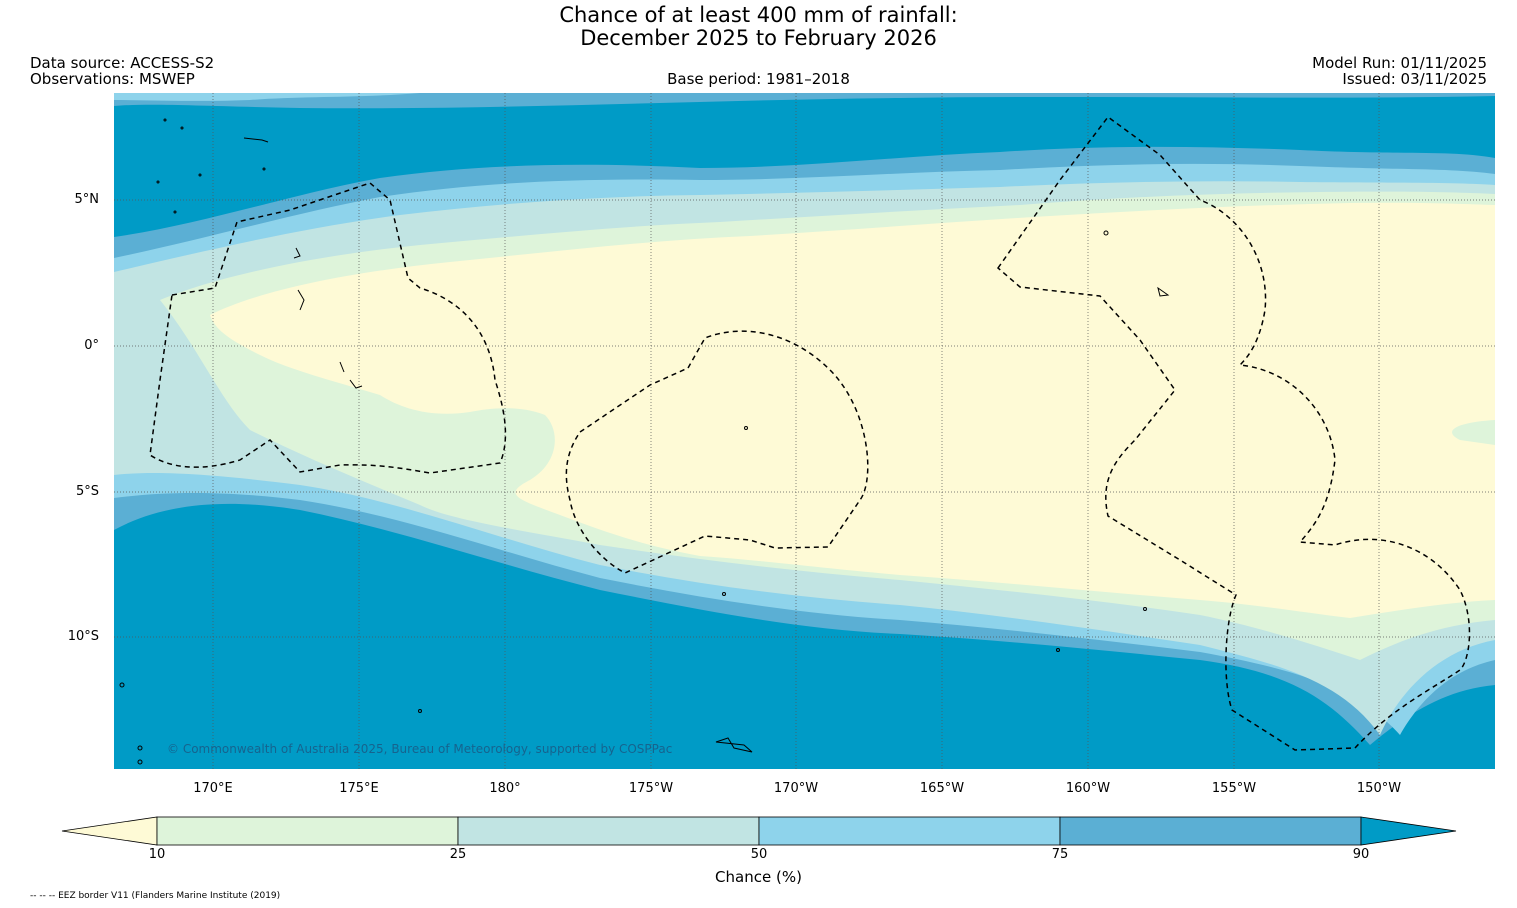 The width and height of the screenshot is (1517, 908). Describe the element at coordinates (758, 79) in the screenshot. I see `base-period-label: Base period: 1981–2018` at that location.